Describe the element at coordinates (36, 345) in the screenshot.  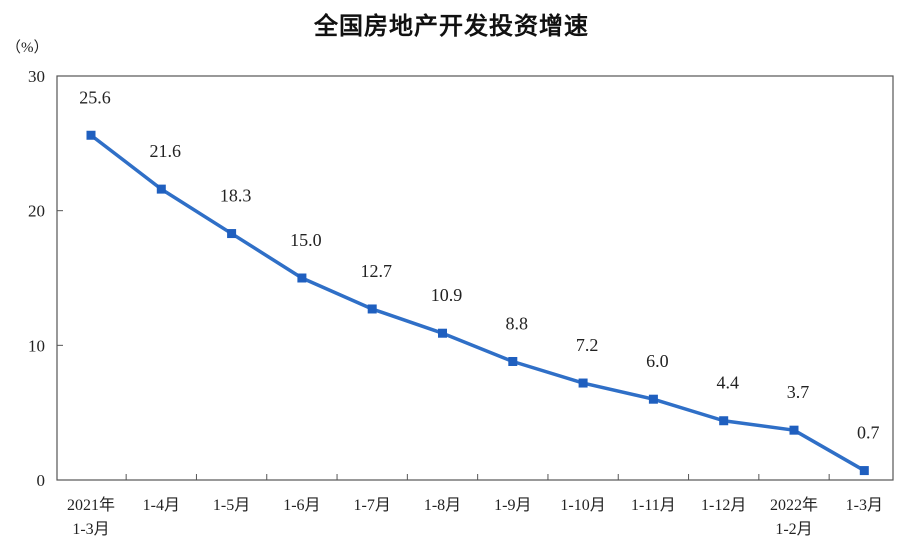
I see `y-tick-label: 10` at that location.